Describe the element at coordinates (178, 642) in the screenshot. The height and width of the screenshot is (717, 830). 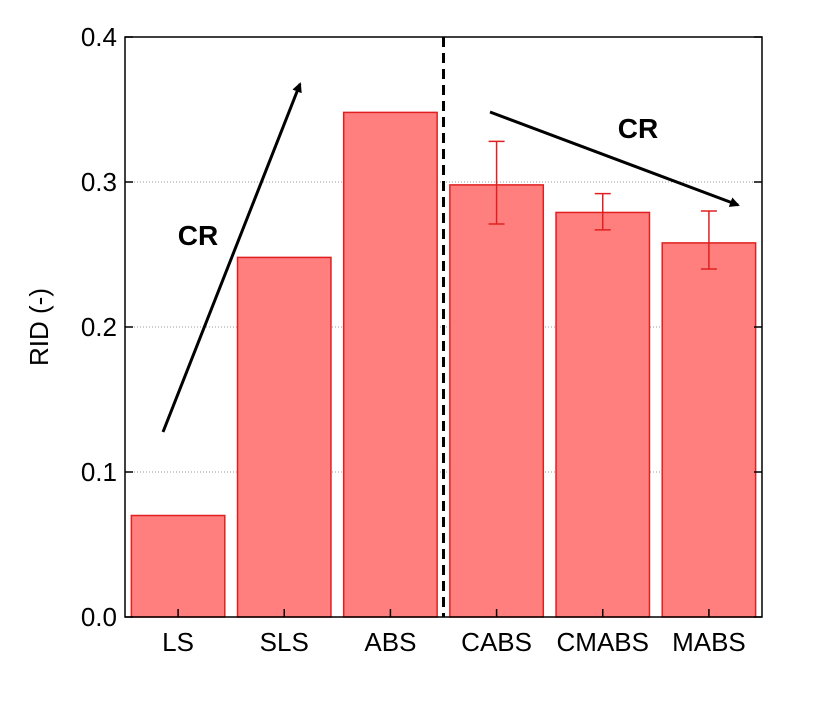
I see `x-tick-label: LS` at that location.